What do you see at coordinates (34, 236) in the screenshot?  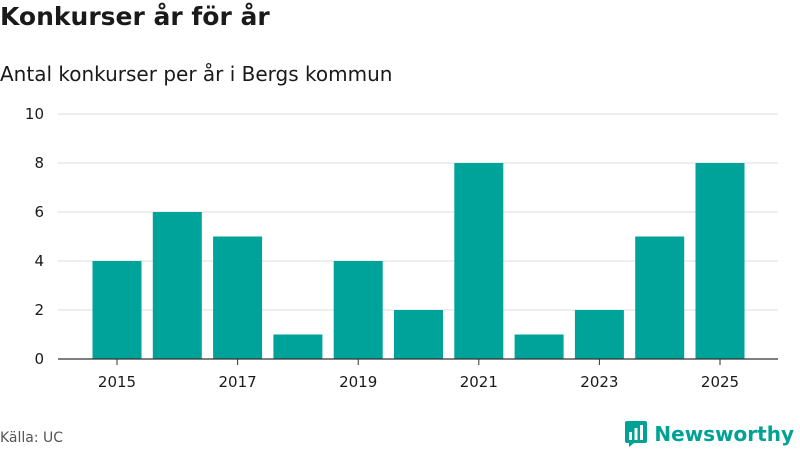 I see `y-axis-ticks: 0 2 4 6 8 10` at bounding box center [34, 236].